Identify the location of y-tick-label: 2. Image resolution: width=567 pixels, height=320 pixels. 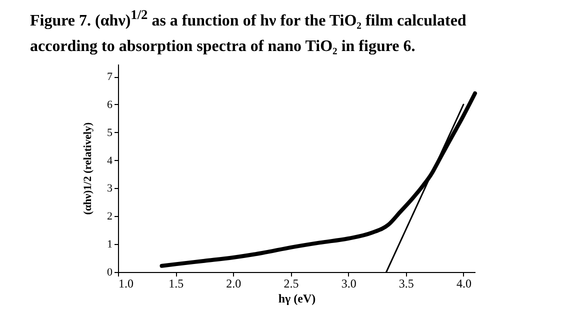
(109, 216).